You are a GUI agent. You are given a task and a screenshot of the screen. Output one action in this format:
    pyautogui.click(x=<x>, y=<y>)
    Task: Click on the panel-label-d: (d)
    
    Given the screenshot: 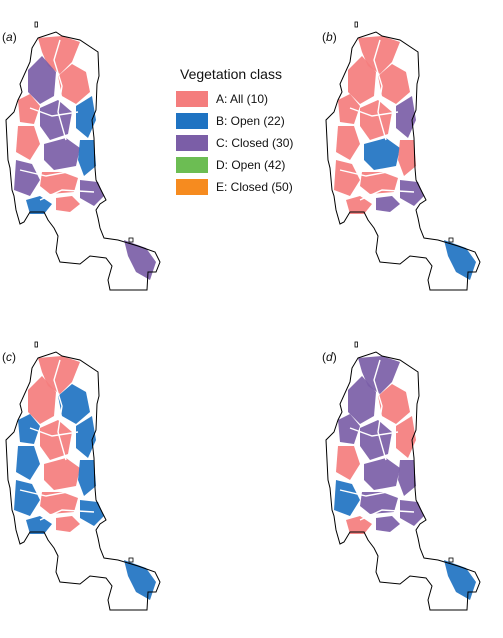 What is the action you would take?
    pyautogui.click(x=329, y=357)
    